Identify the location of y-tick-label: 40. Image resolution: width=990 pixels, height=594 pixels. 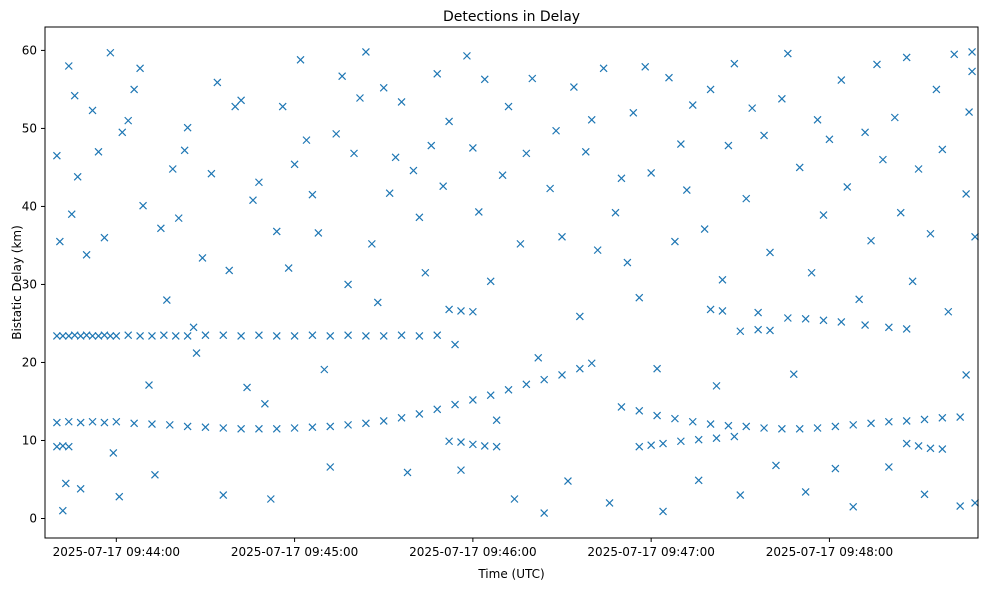
(29, 206).